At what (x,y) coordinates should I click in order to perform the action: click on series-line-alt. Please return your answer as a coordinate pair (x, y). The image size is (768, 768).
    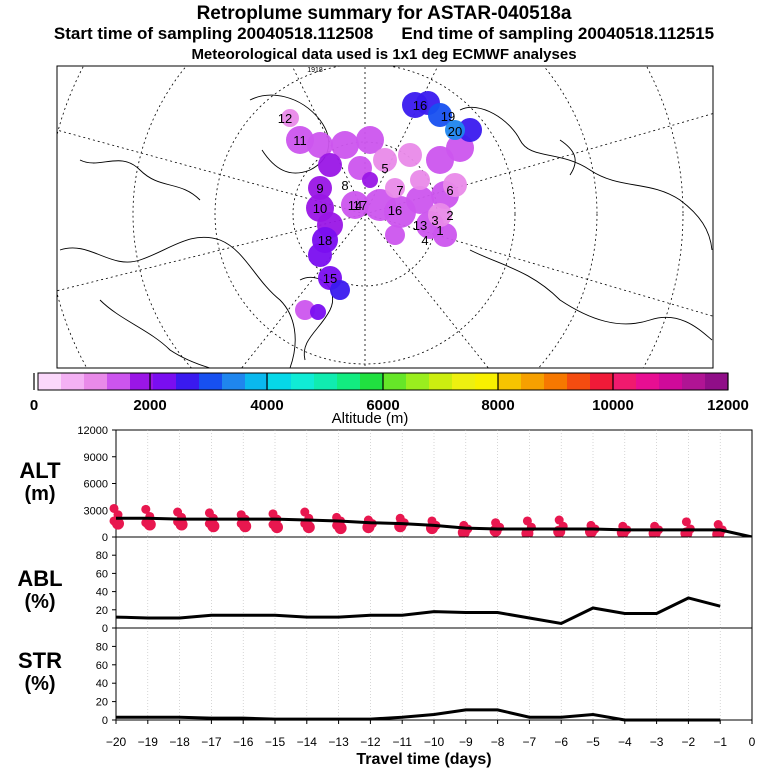
    Looking at the image, I should click on (434, 527).